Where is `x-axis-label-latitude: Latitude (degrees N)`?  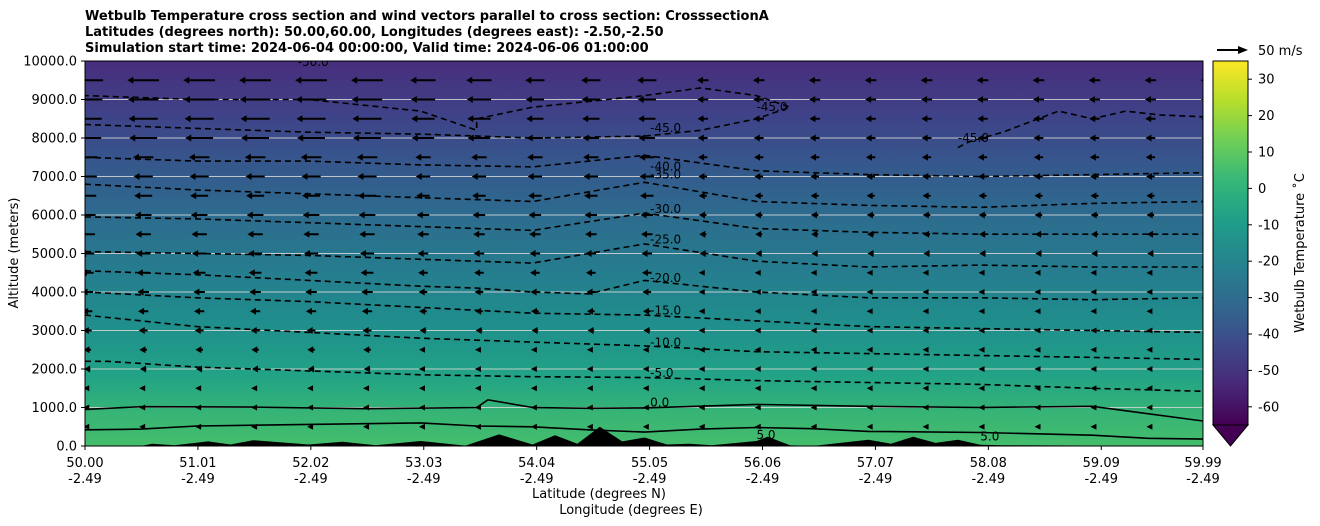 x-axis-label-latitude: Latitude (degrees N) is located at coordinates (599, 494).